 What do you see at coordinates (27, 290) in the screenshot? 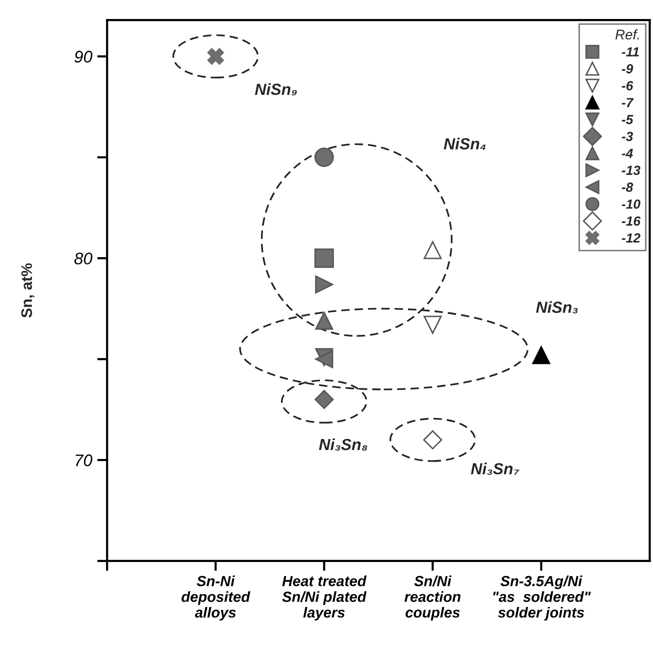
I see `y-axis-title: Sn, at%` at bounding box center [27, 290].